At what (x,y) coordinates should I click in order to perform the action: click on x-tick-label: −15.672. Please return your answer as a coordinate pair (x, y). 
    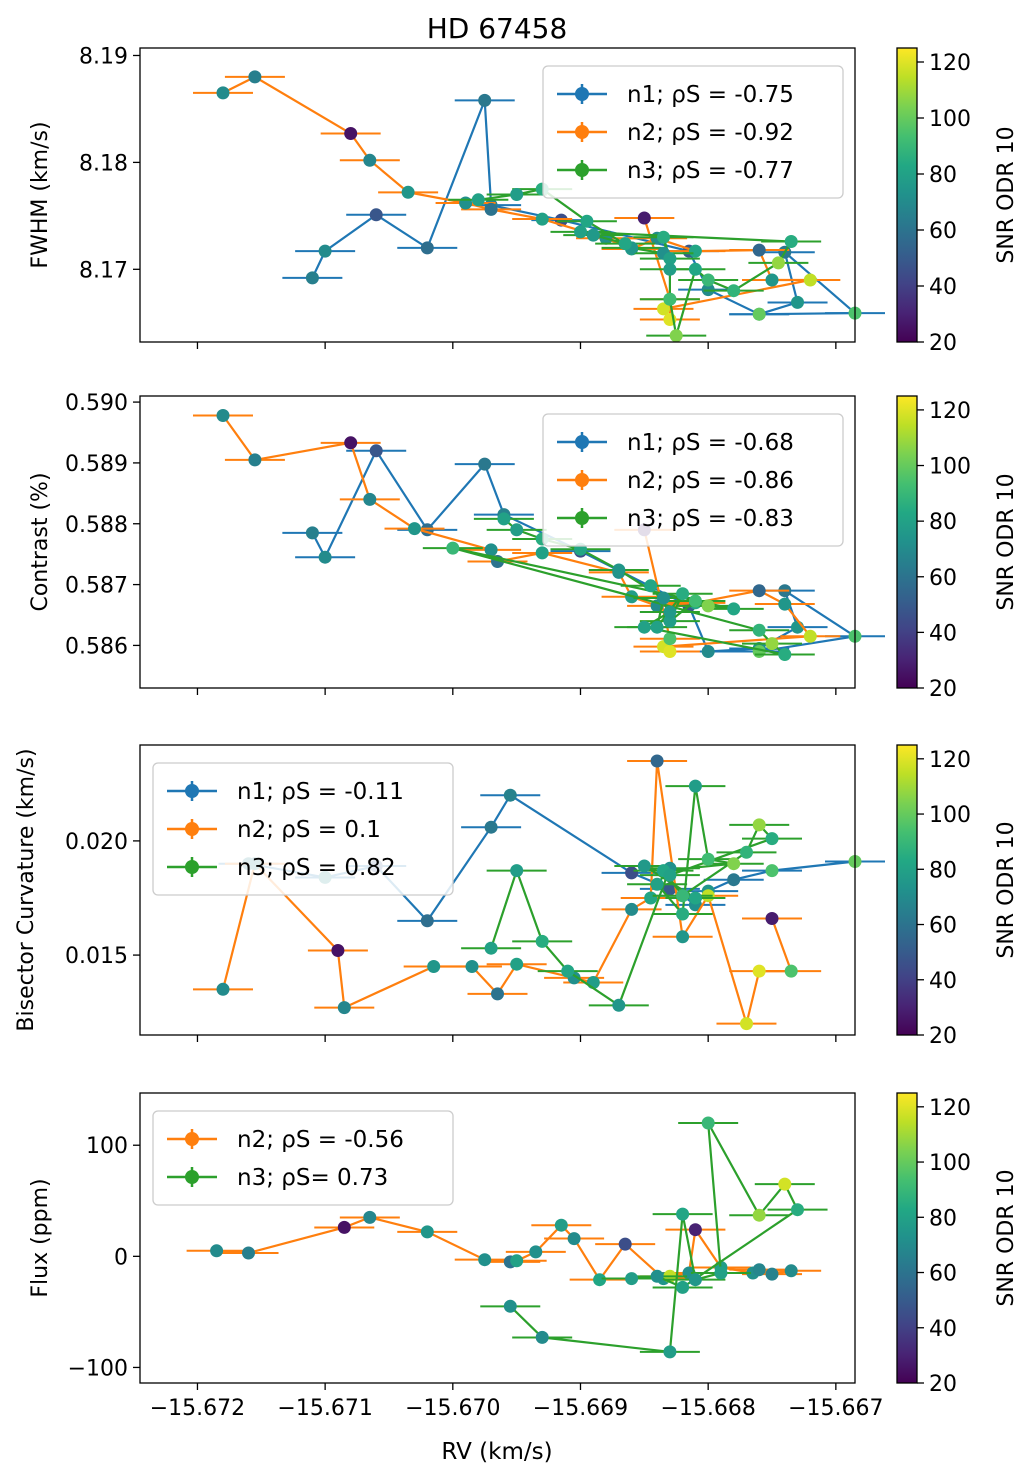
    Looking at the image, I should click on (197, 1408).